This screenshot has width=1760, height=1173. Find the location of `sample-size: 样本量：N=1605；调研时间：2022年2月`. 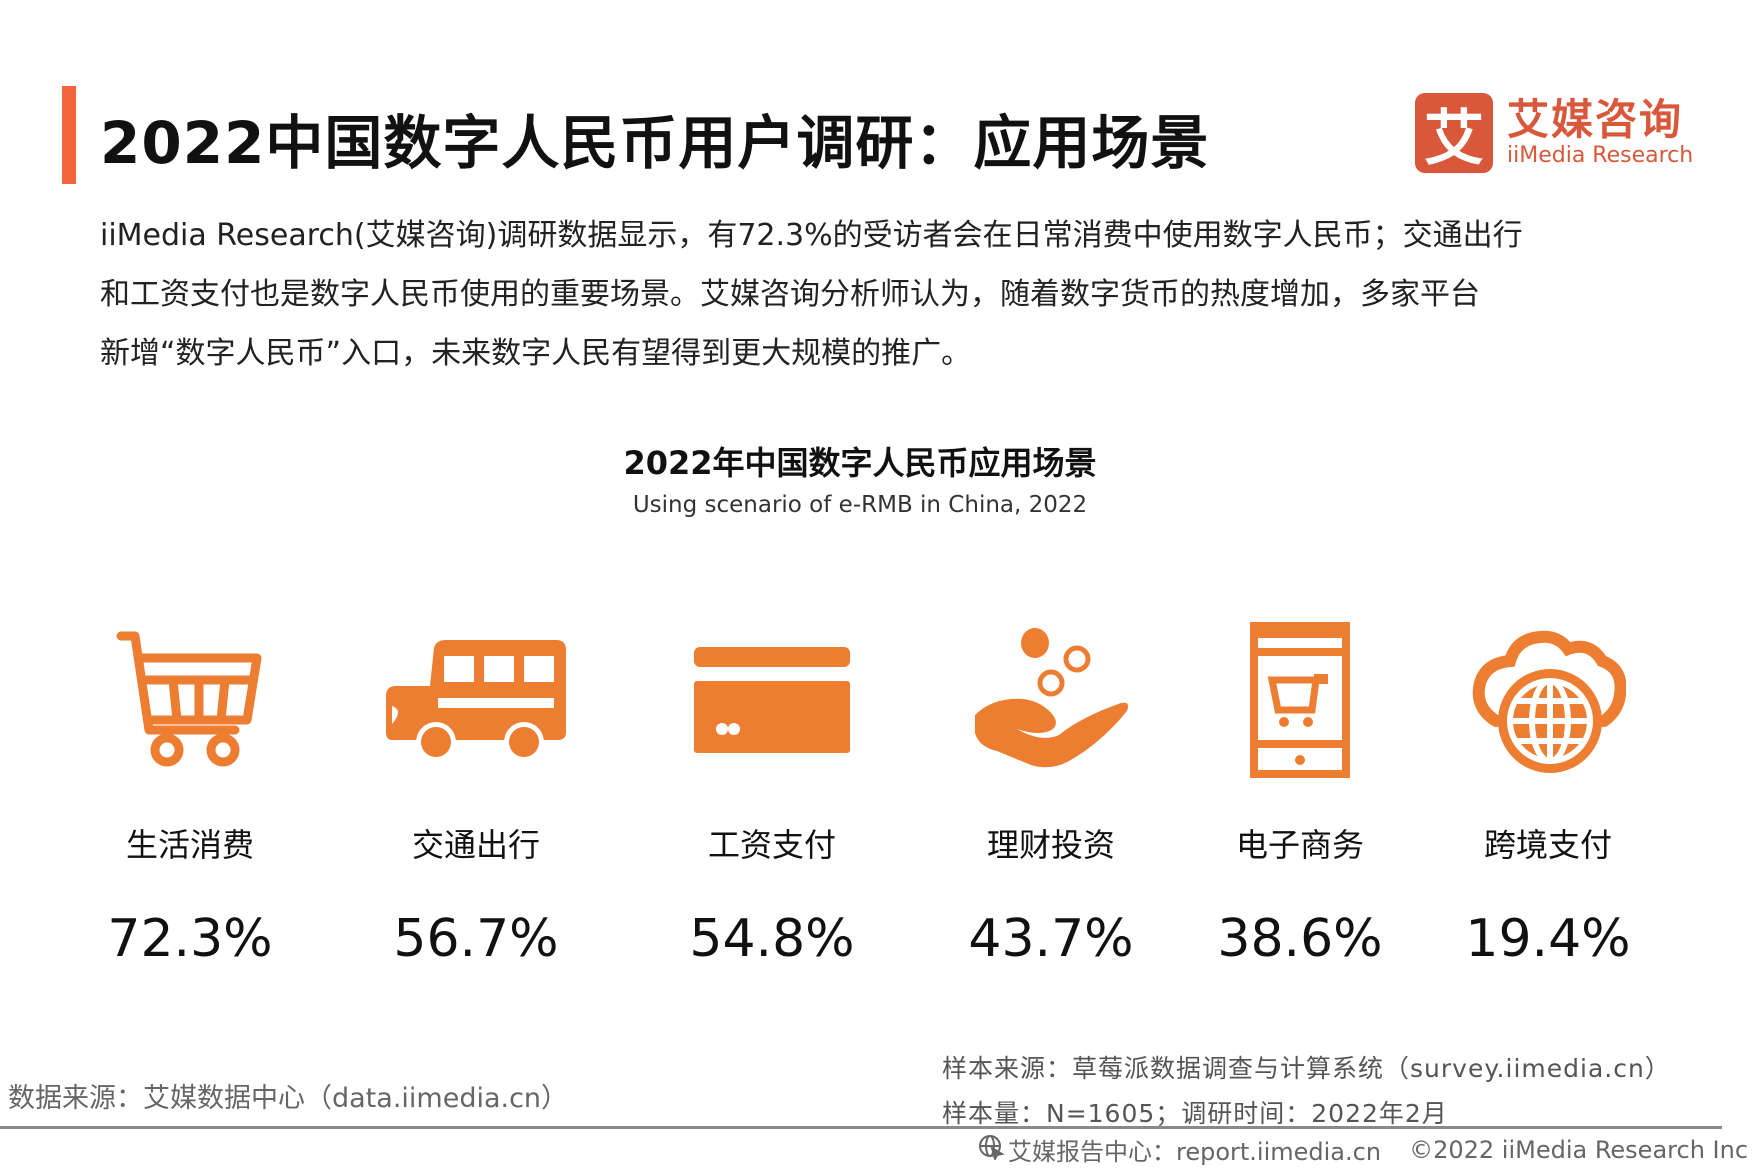

sample-size: 样本量：N=1605；调研时间：2022年2月 is located at coordinates (1195, 1113).